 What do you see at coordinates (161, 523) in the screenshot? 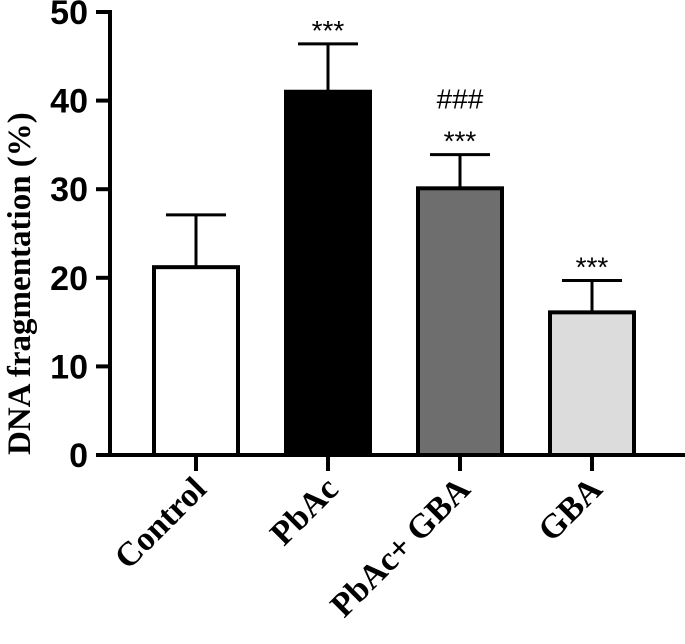
I see `x-tick-label: Control` at bounding box center [161, 523].